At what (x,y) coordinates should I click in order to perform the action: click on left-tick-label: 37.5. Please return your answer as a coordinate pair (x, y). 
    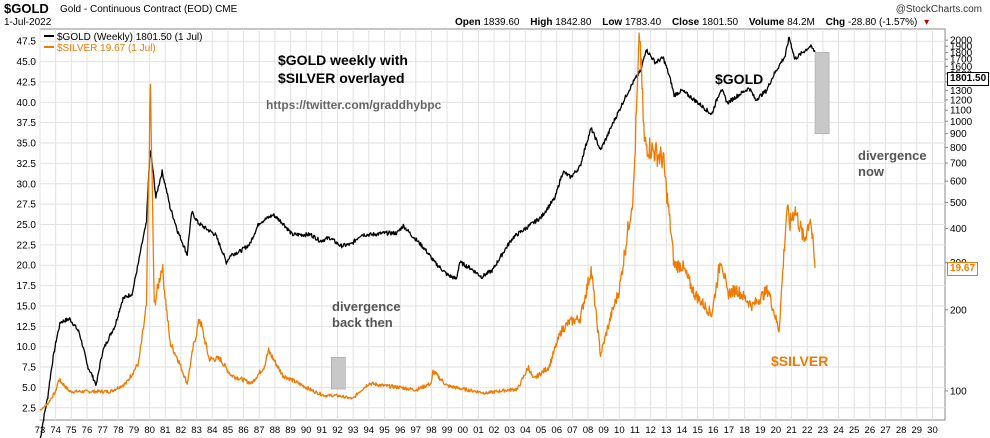
    Looking at the image, I should click on (27, 123).